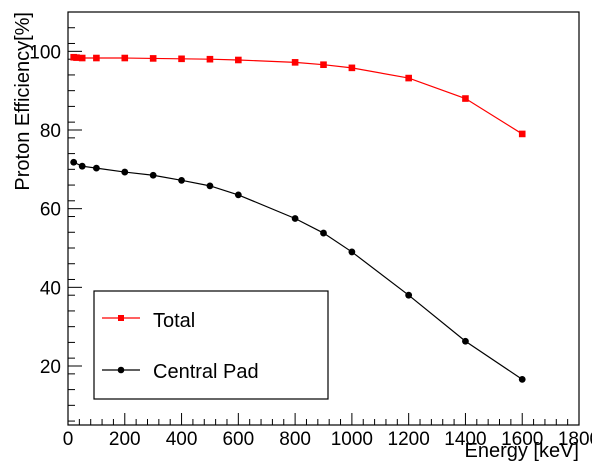  Describe the element at coordinates (68, 439) in the screenshot. I see `x-tick-label: 0` at that location.